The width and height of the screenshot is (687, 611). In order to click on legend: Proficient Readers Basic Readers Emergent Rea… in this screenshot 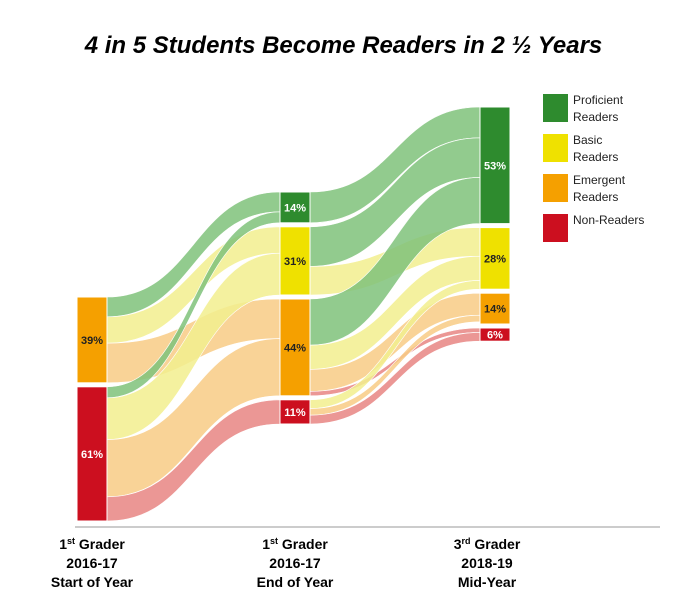, I will do `click(613, 172)`.